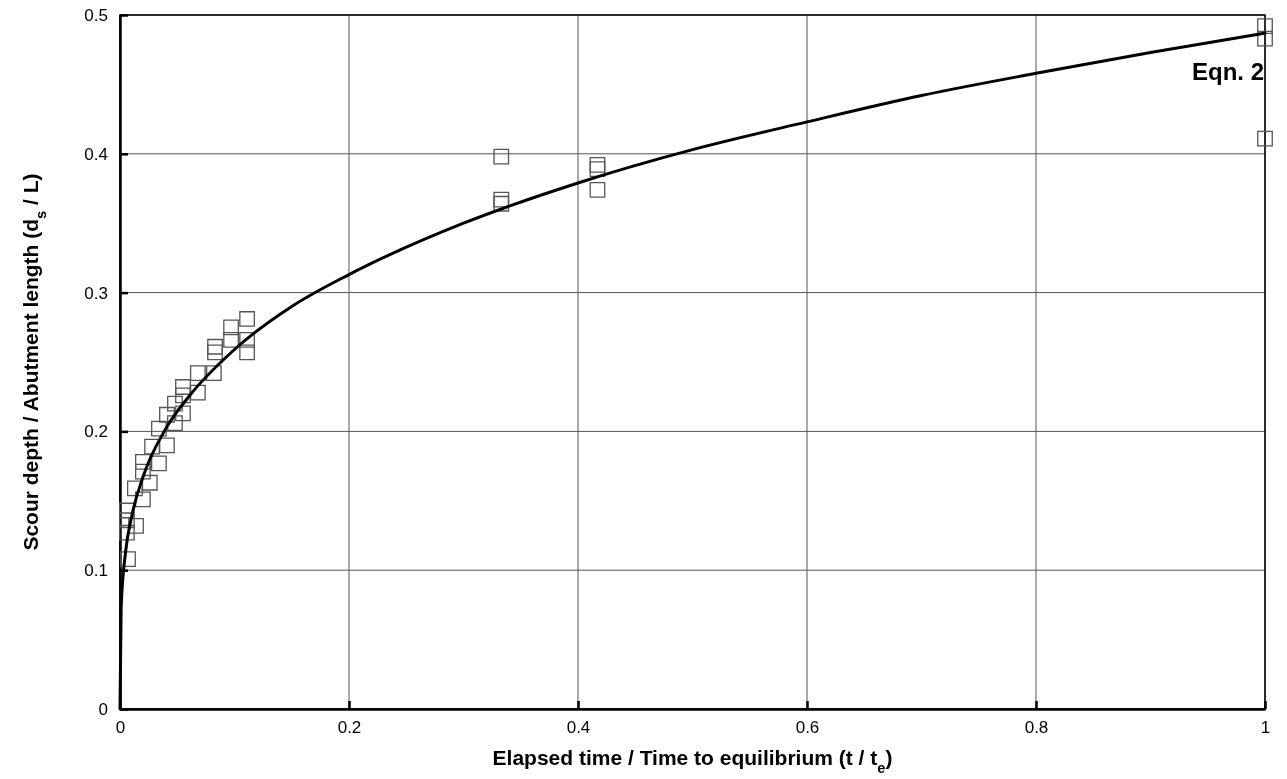 The width and height of the screenshot is (1287, 779). I want to click on y-tick-label: 0.1, so click(96, 571).